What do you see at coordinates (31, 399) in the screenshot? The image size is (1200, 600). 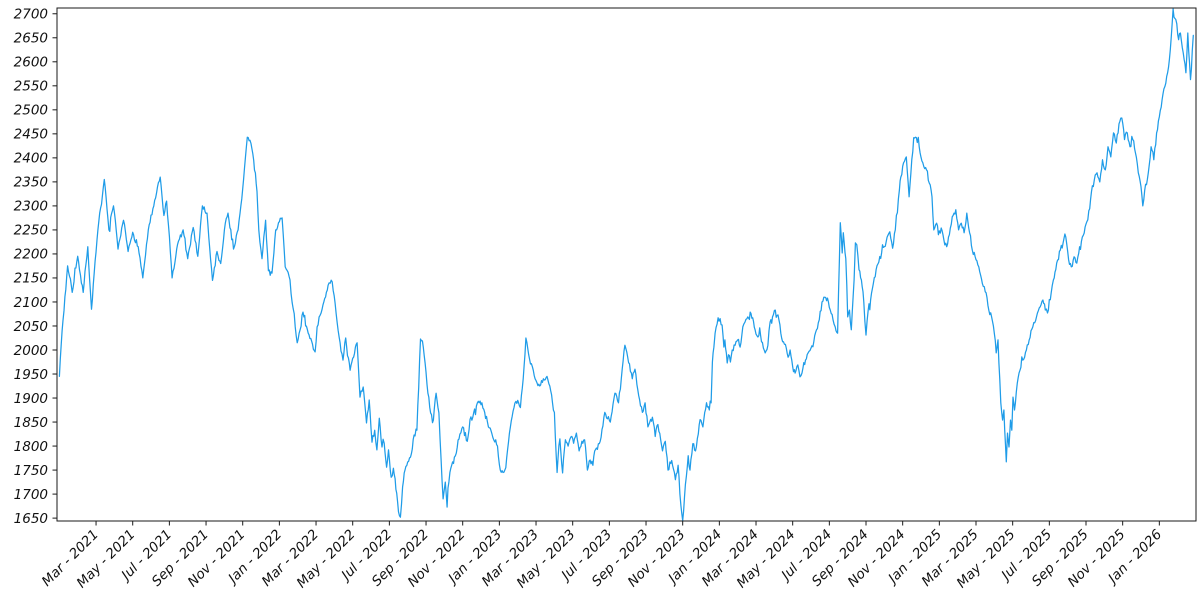 I see `y-tick-label: 1900` at bounding box center [31, 399].